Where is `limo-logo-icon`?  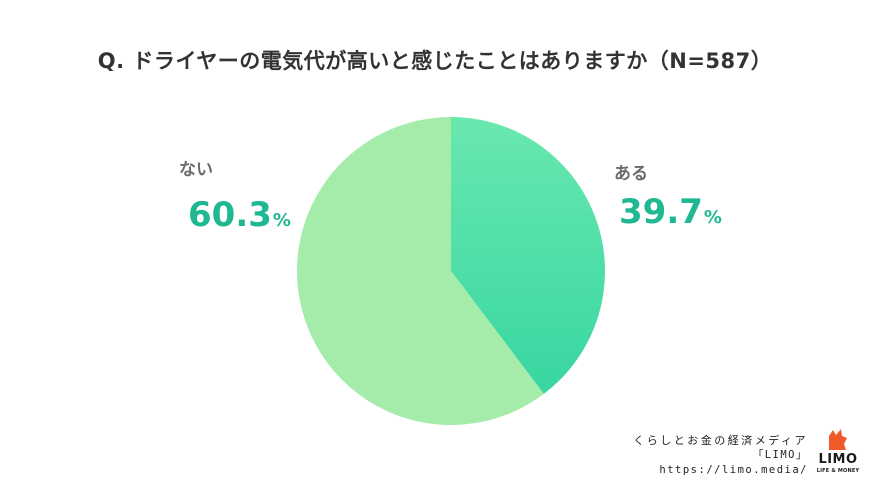 limo-logo-icon is located at coordinates (838, 439).